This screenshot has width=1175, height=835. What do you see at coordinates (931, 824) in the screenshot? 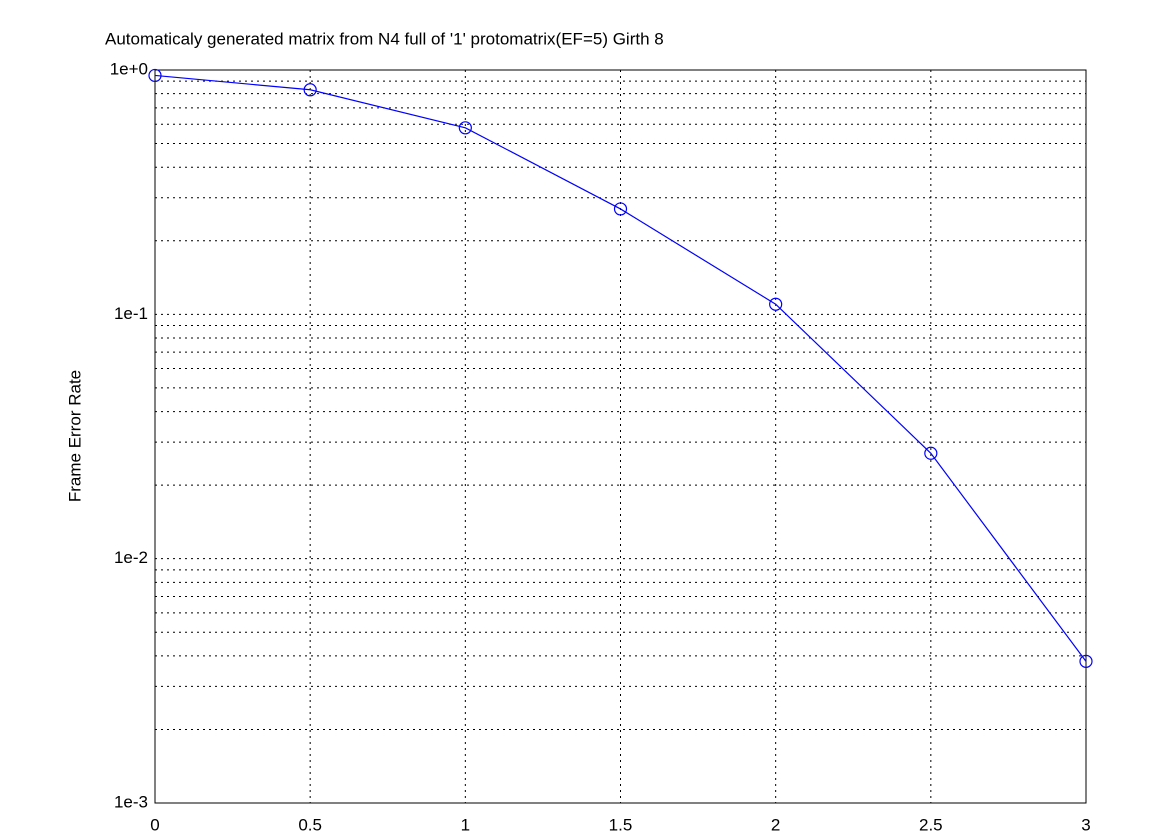
I see `x-tick-label: 2.5` at bounding box center [931, 824].